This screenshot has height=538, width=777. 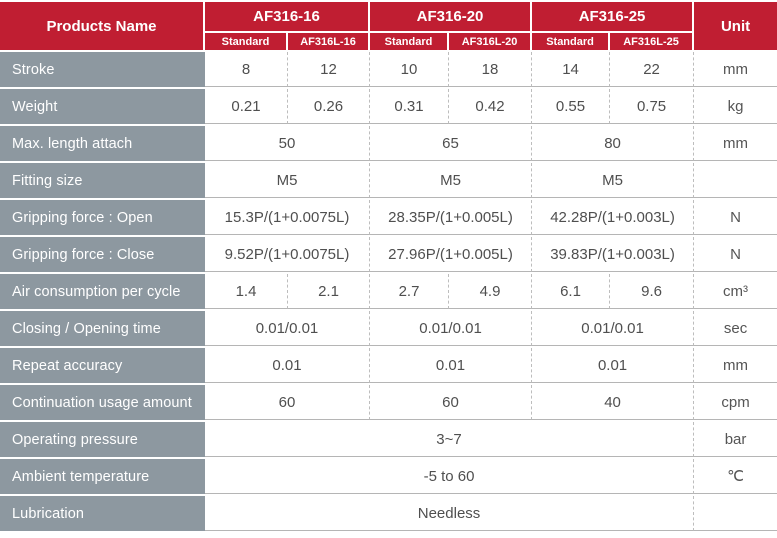 What do you see at coordinates (246, 291) in the screenshot?
I see `value-cell: 1.4` at bounding box center [246, 291].